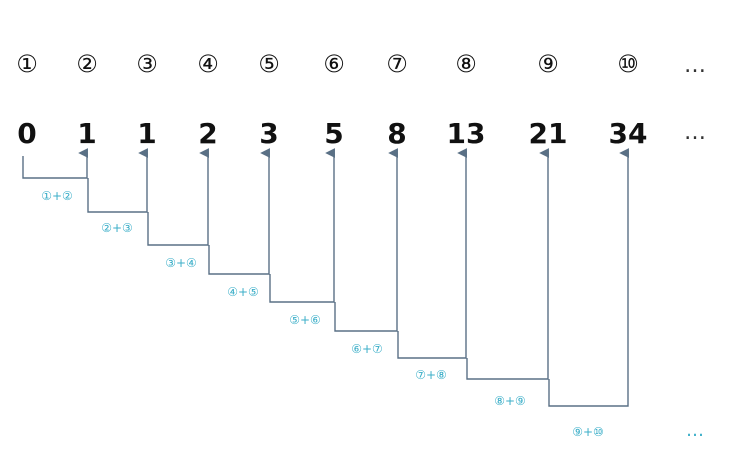 Image resolution: width=742 pixels, height=452 pixels. What do you see at coordinates (510, 401) in the screenshot?
I see `sum-label: ⑧+⑨` at bounding box center [510, 401].